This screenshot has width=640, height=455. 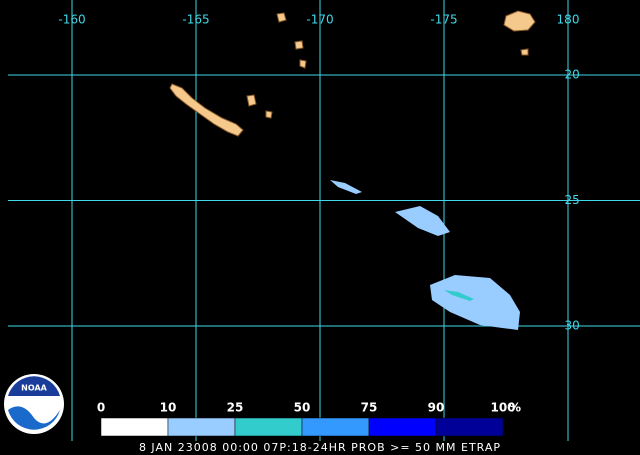 I want to click on lat-label: -25, so click(x=570, y=200).